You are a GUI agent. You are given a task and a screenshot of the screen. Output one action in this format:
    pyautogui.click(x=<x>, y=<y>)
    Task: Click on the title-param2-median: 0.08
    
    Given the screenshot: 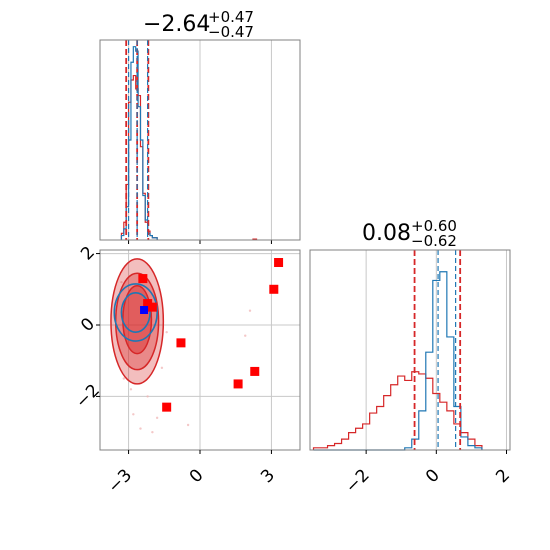 What is the action you would take?
    pyautogui.click(x=386, y=233)
    